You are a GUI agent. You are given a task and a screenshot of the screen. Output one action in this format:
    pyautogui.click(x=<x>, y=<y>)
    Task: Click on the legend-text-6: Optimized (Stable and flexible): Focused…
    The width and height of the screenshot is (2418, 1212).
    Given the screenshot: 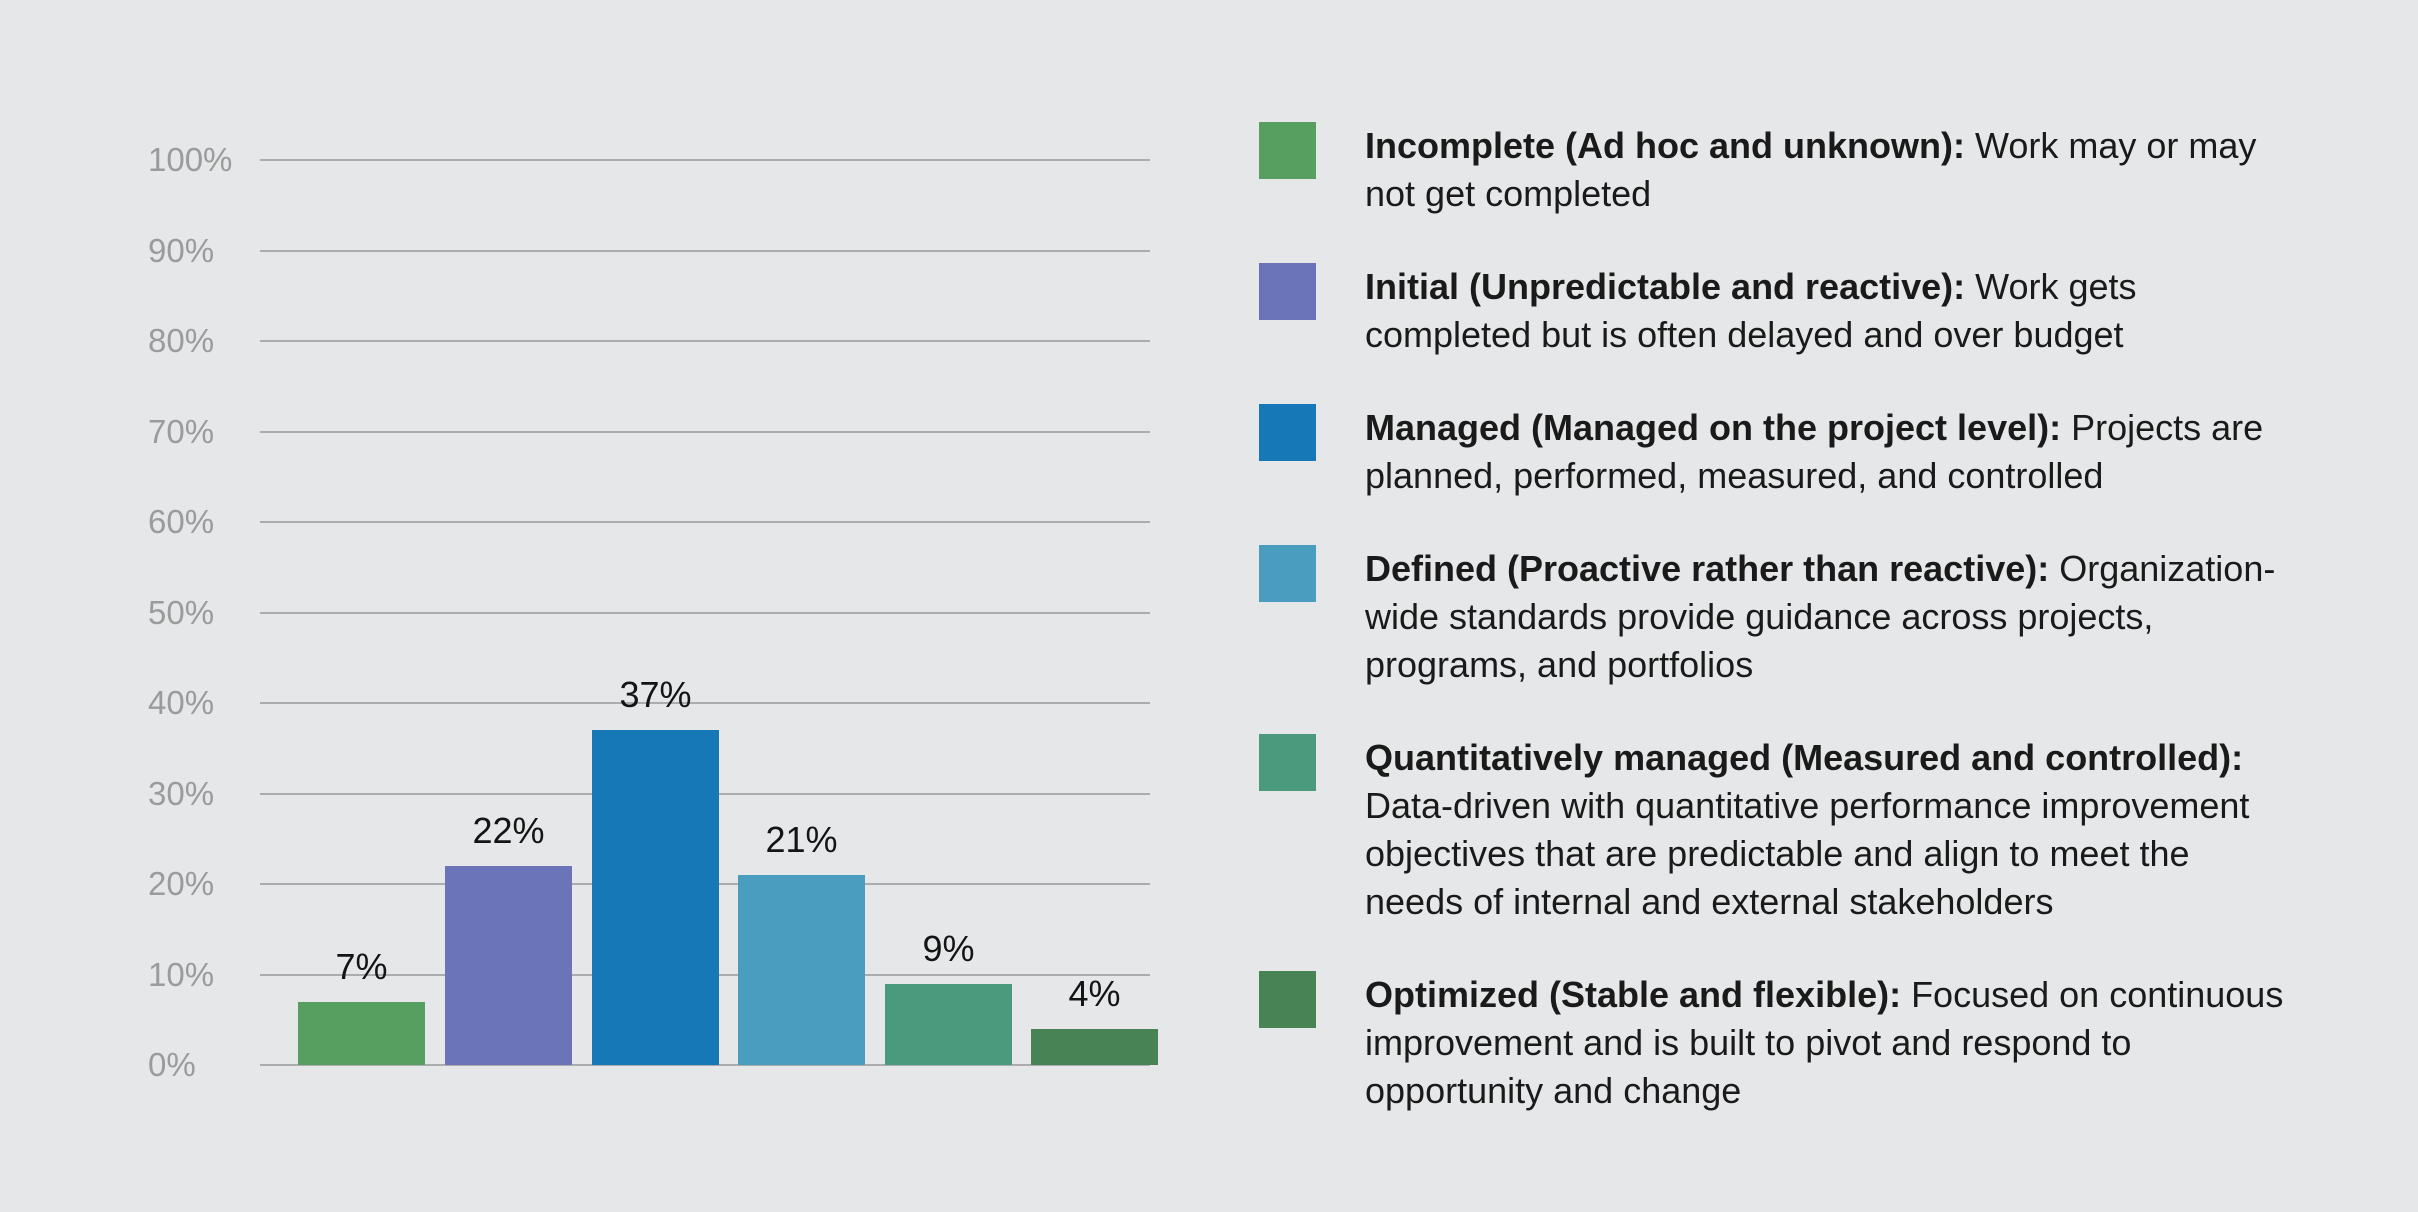 What is the action you would take?
    pyautogui.click(x=1830, y=1043)
    